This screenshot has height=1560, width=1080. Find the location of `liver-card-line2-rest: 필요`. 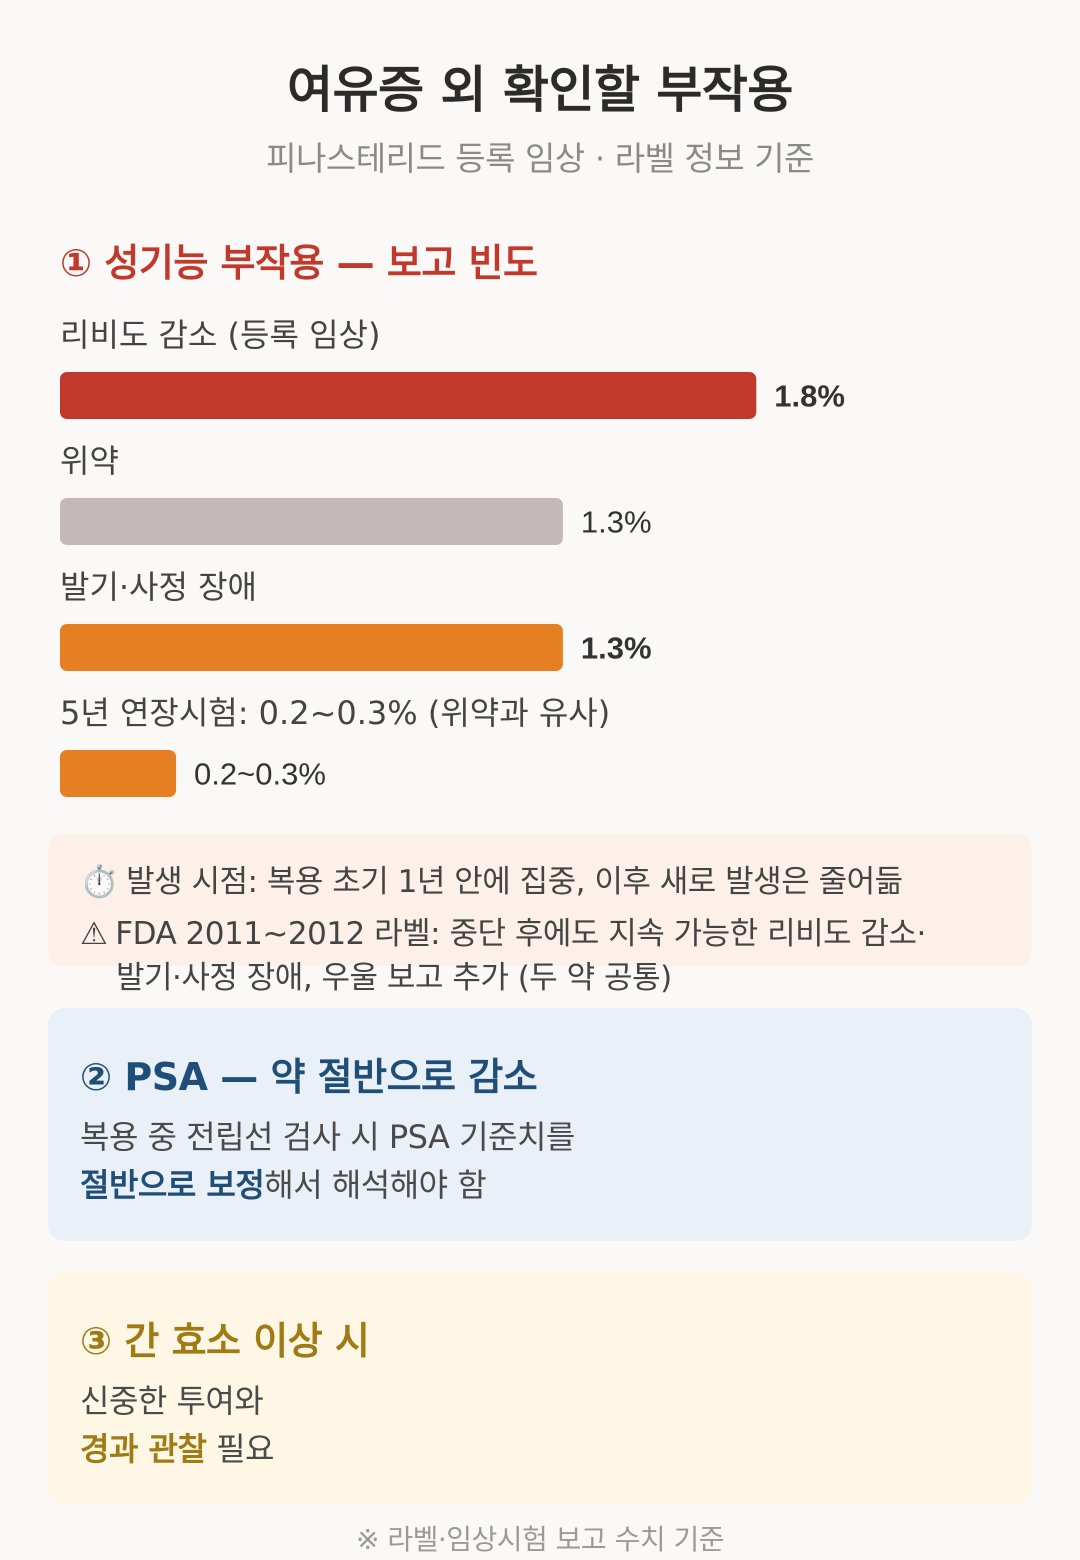

liver-card-line2-rest: 필요 is located at coordinates (240, 1449).